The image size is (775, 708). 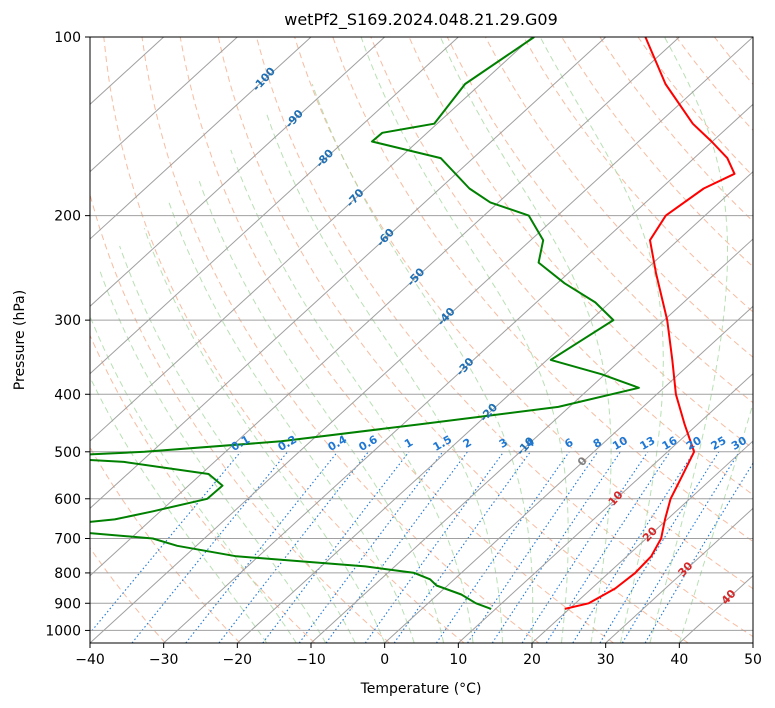 What do you see at coordinates (421, 20) in the screenshot?
I see `chart-title: wetPf2_S169.2024.048.21.29.G09` at bounding box center [421, 20].